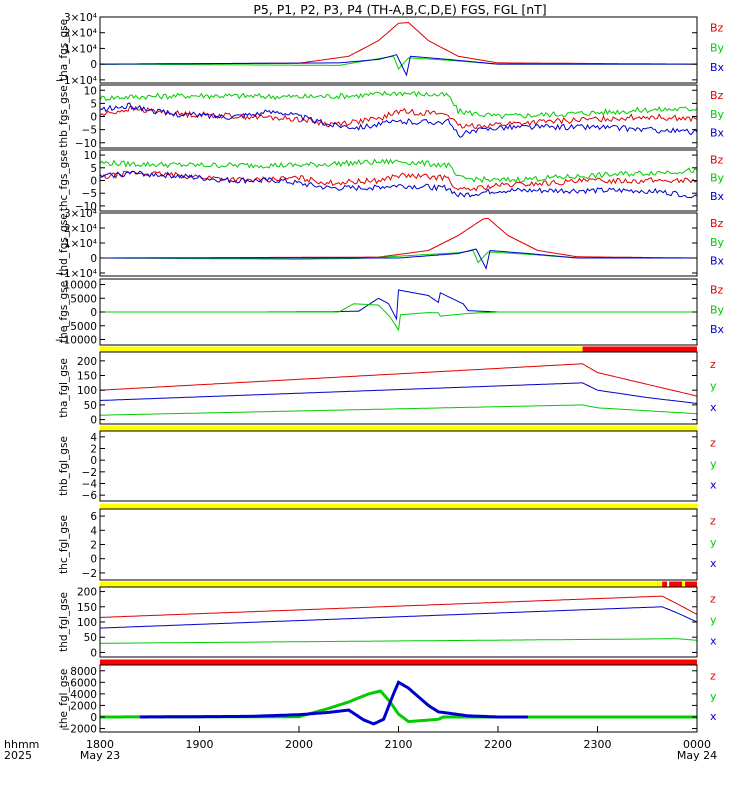  I want to click on plot-frame-thb_fgs_gse, so click(398, 116).